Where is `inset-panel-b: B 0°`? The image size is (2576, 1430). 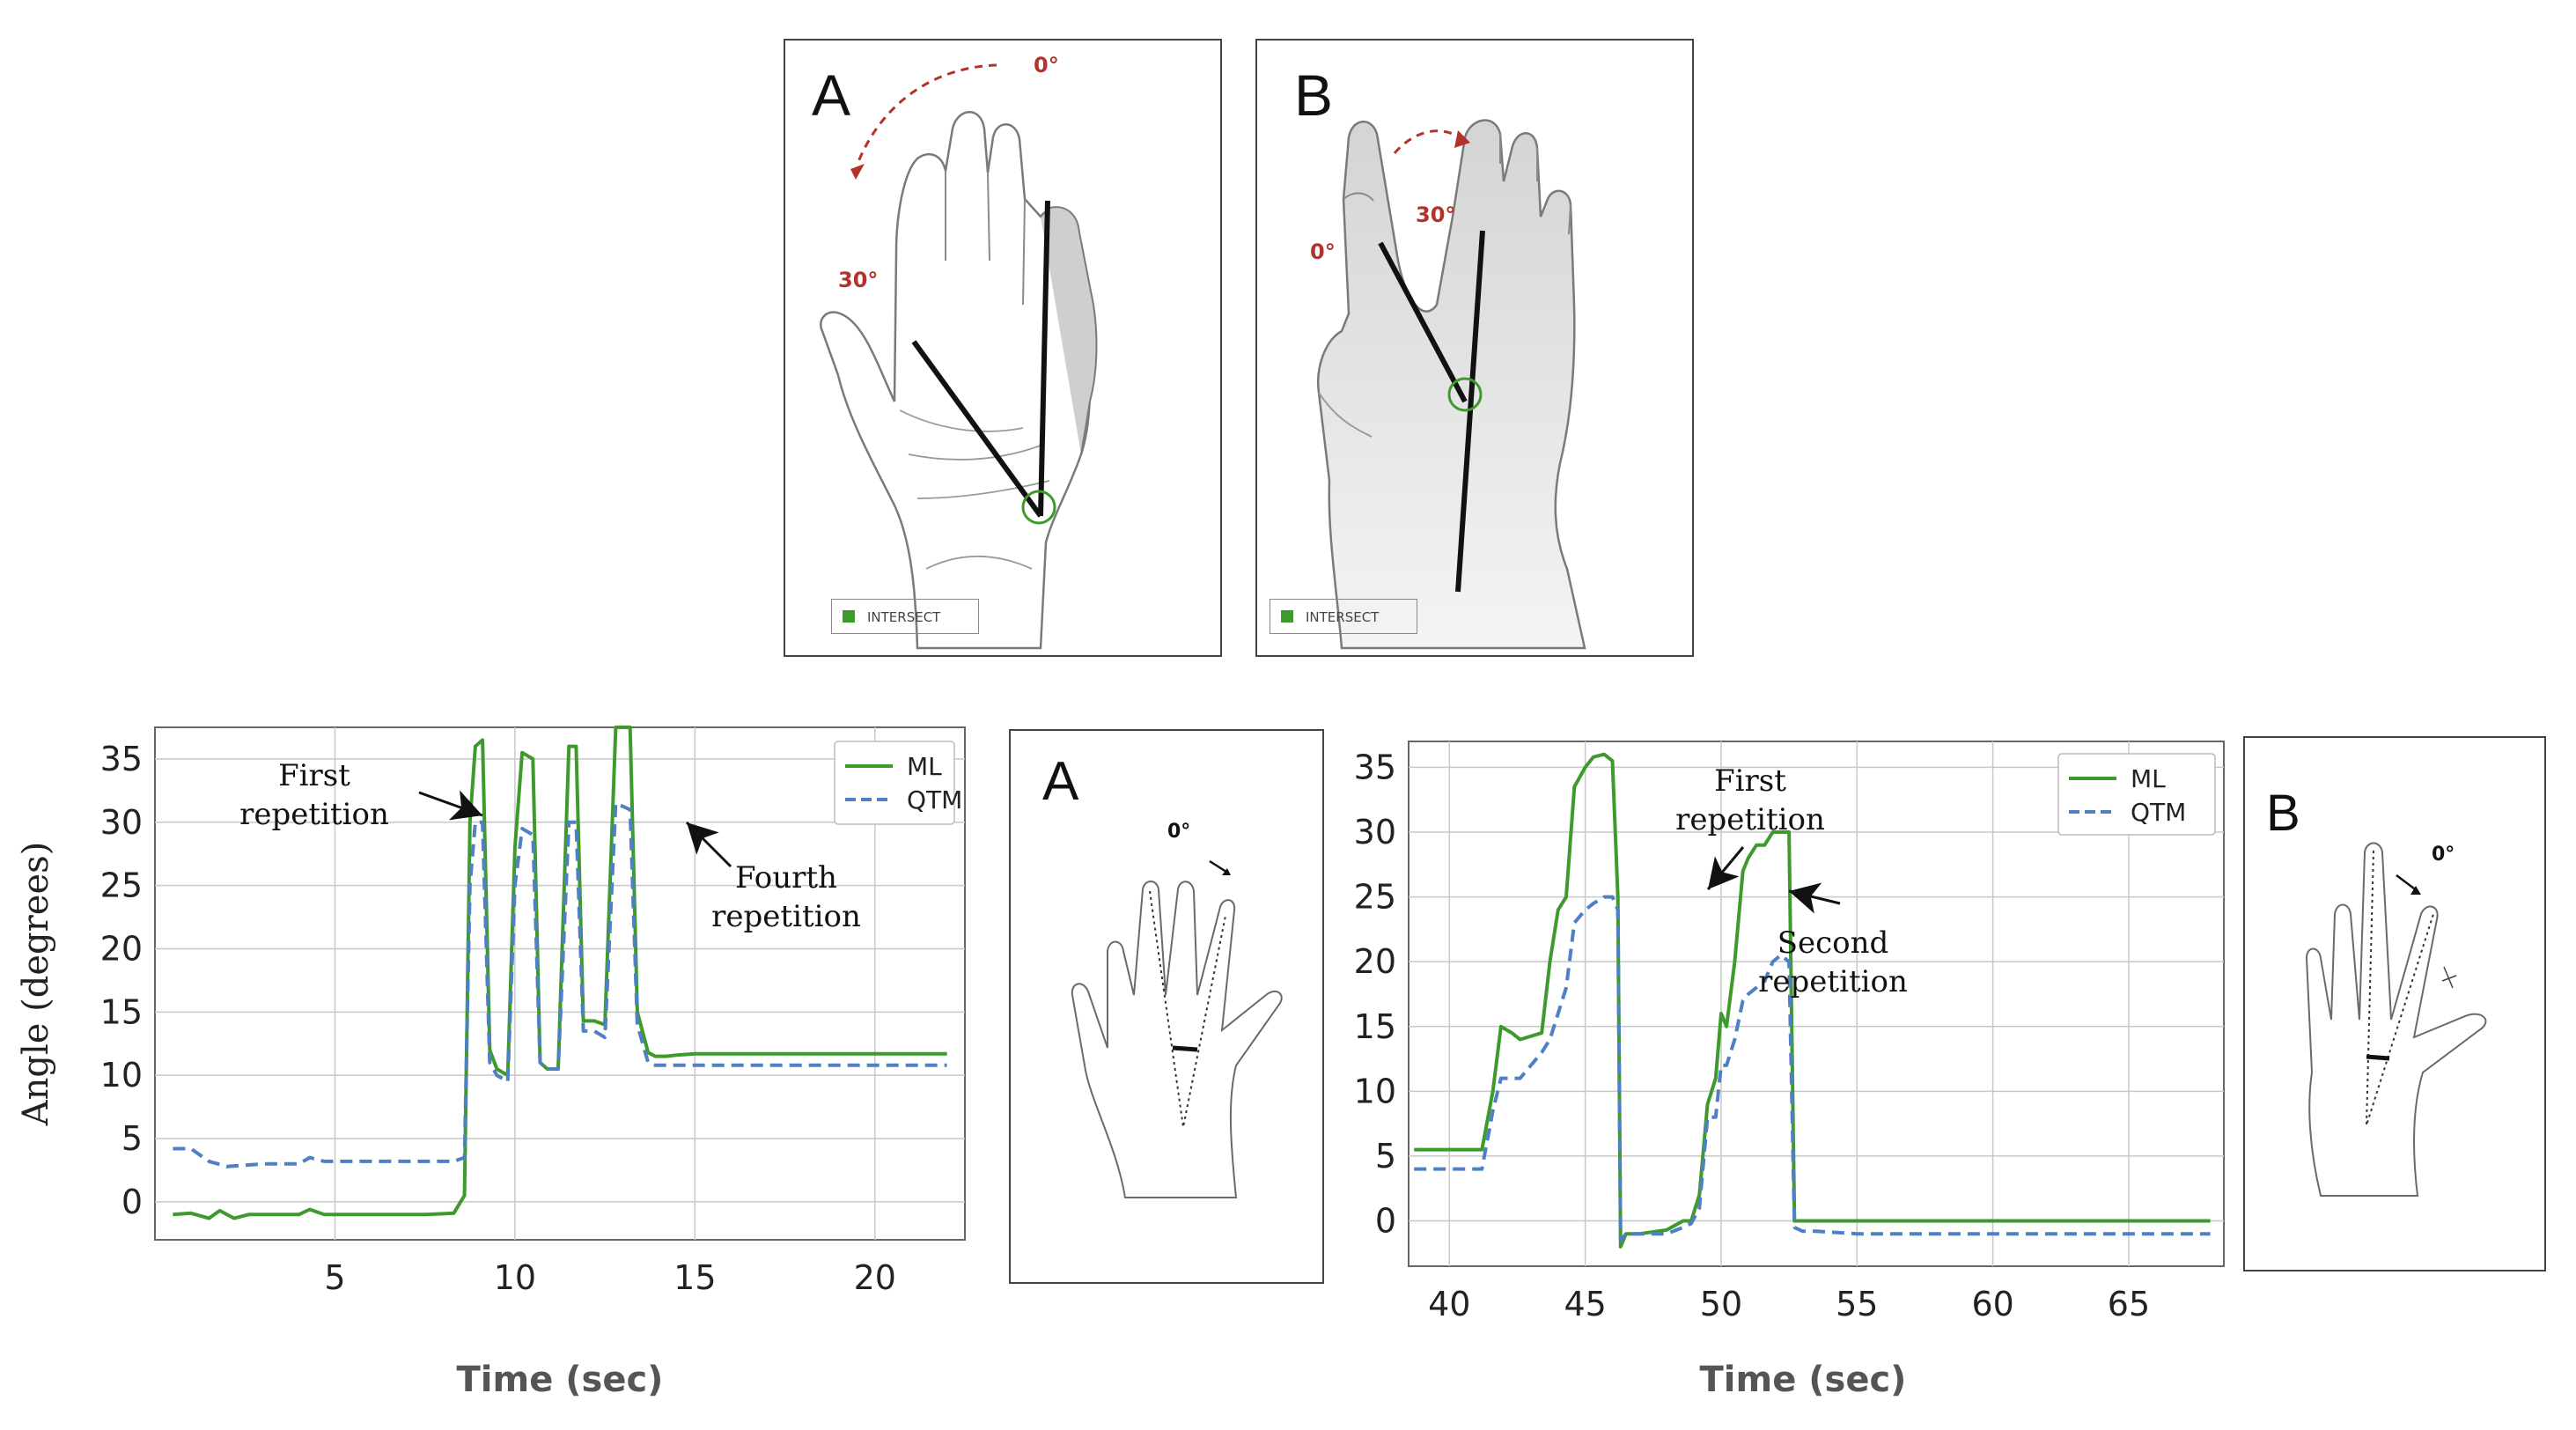 inset-panel-b: B 0° is located at coordinates (2394, 1004).